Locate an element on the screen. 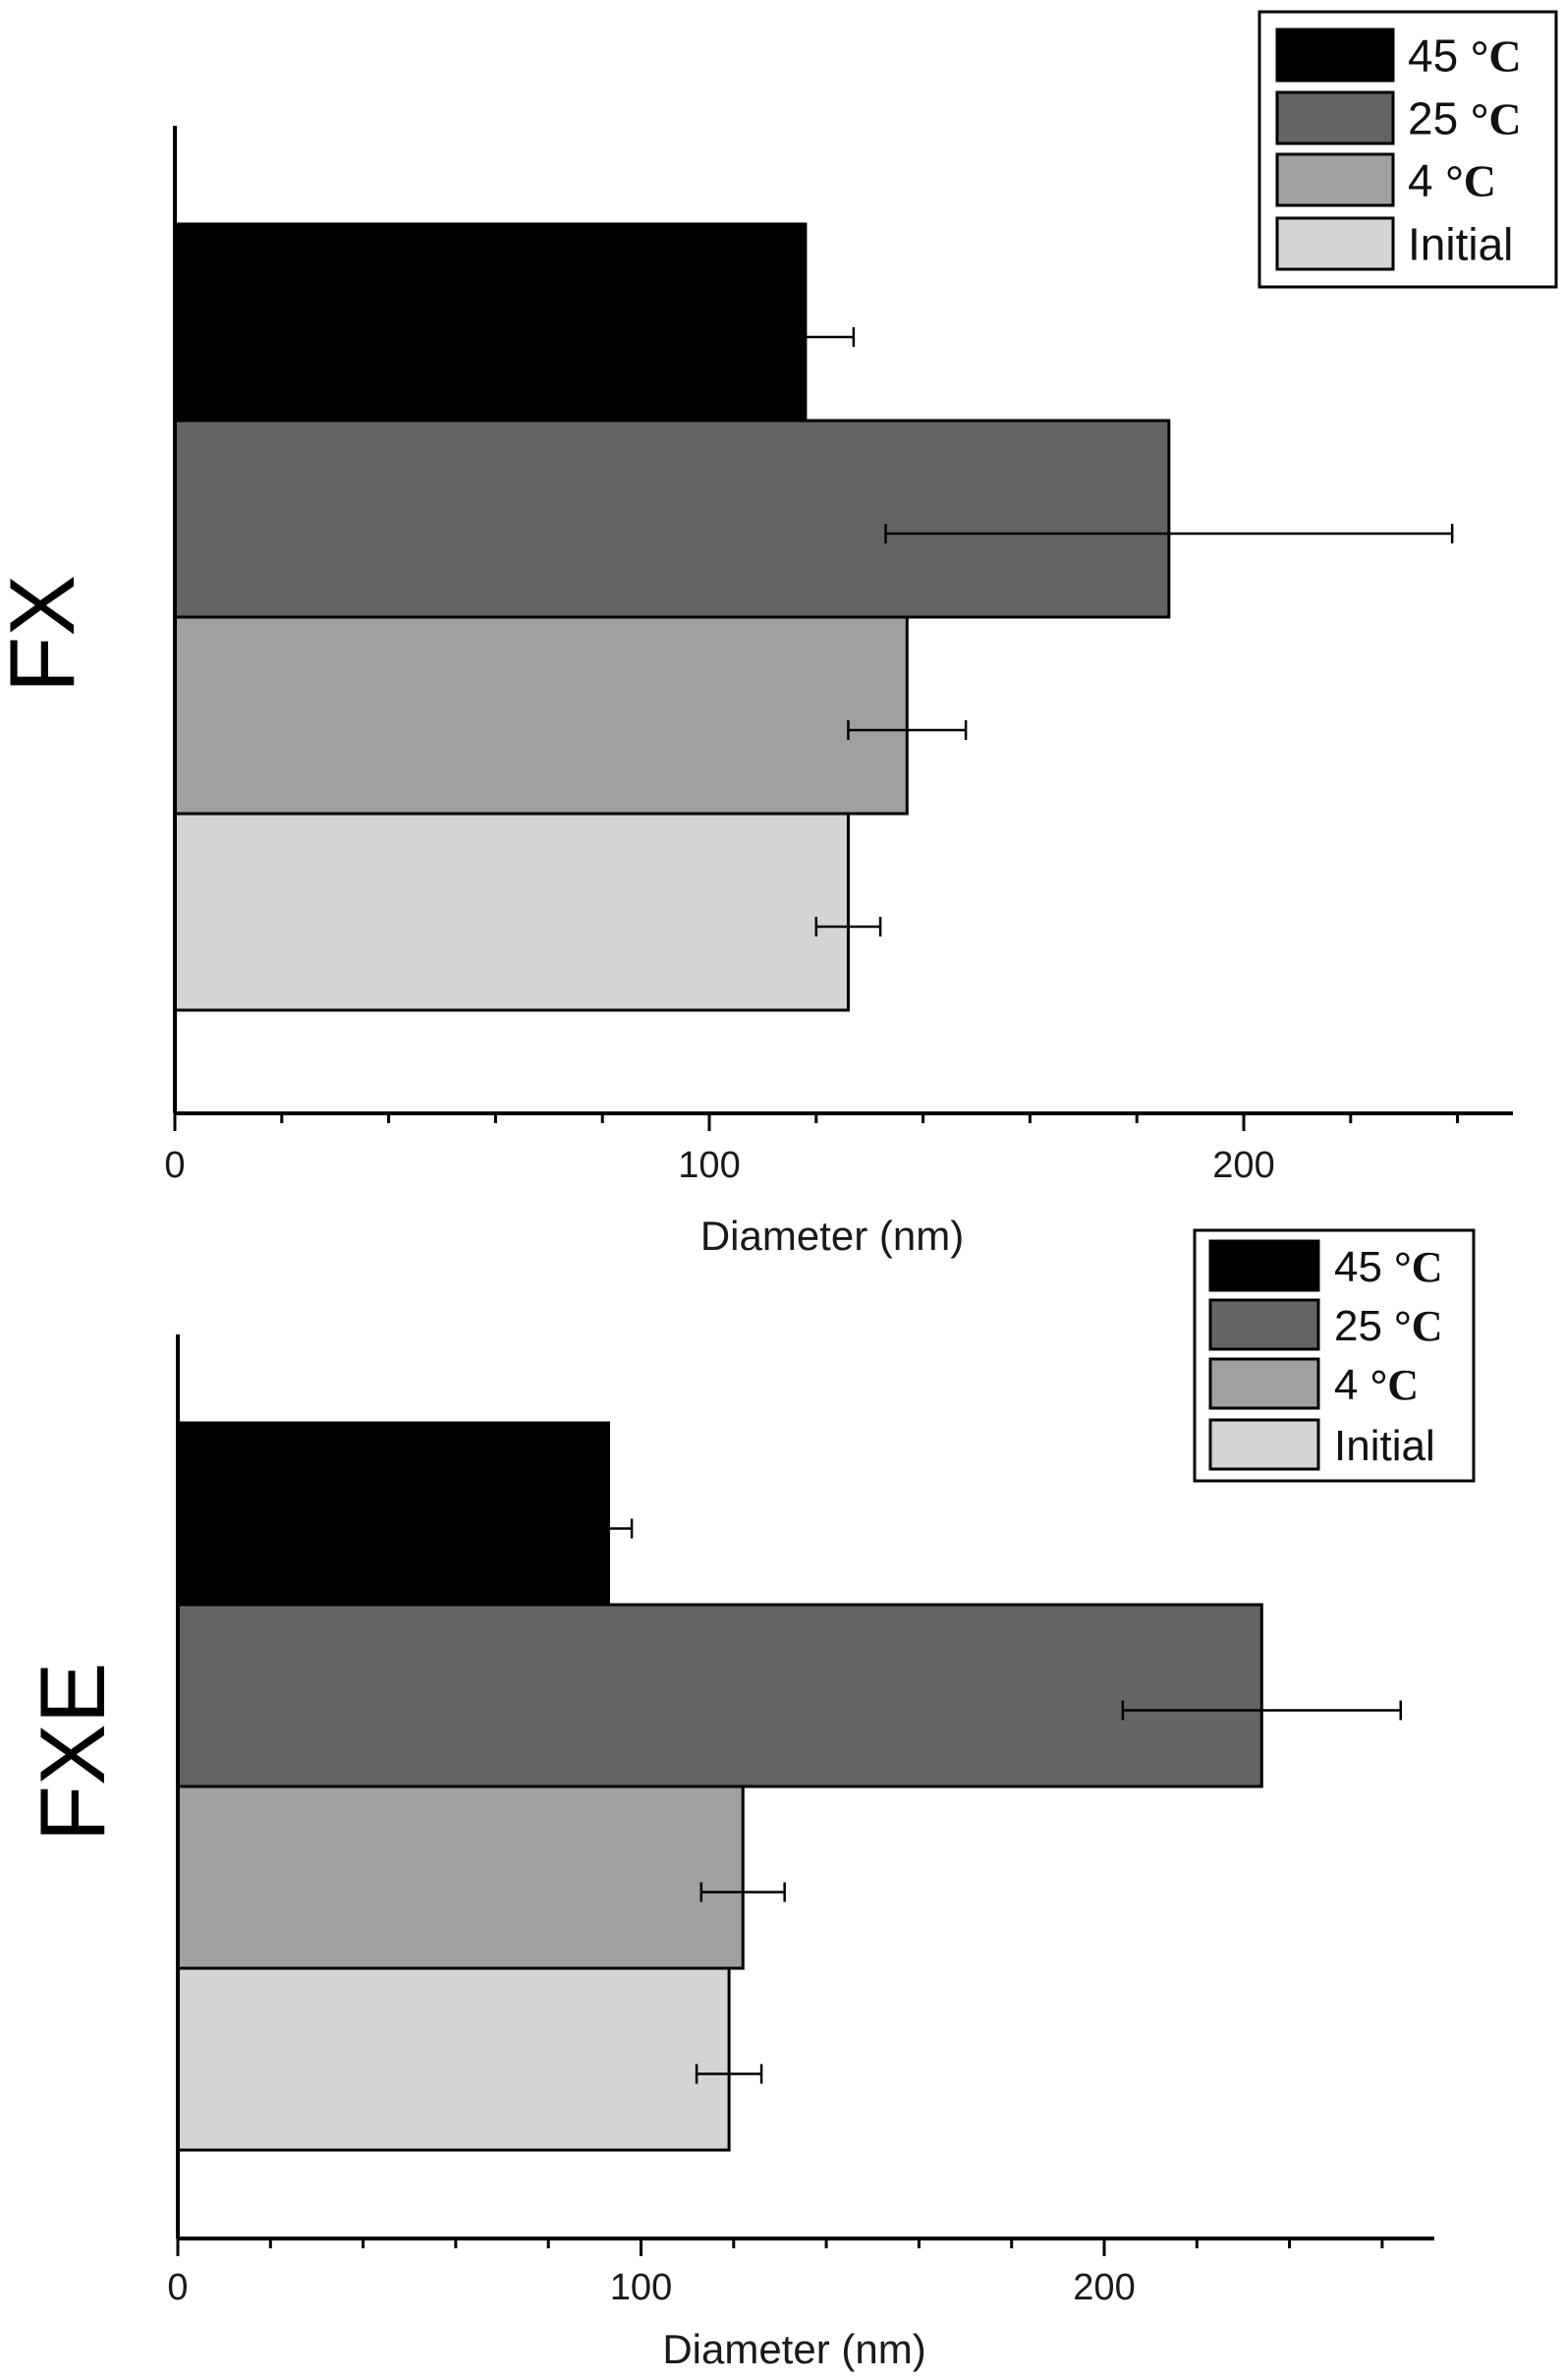 The width and height of the screenshot is (1564, 2380). fxe-x-axis-title: Diameter (nm) is located at coordinates (793, 2349).